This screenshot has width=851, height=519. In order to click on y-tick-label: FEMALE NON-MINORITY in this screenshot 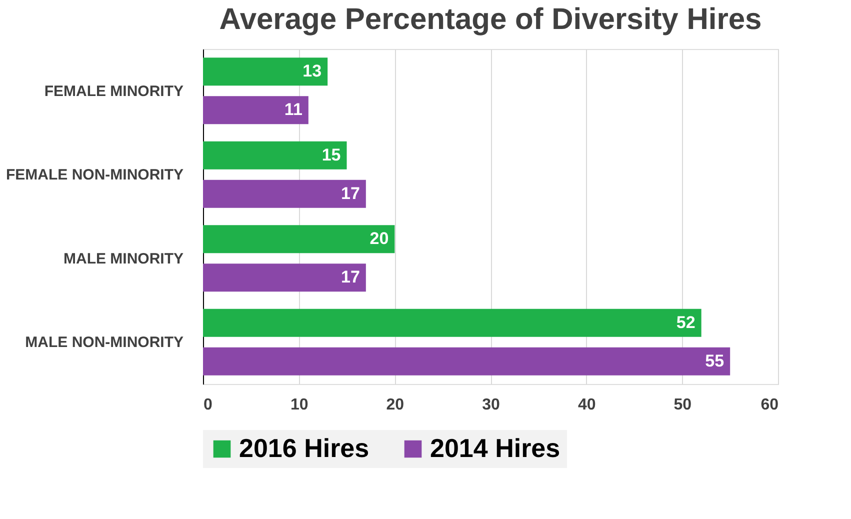, I will do `click(95, 175)`.